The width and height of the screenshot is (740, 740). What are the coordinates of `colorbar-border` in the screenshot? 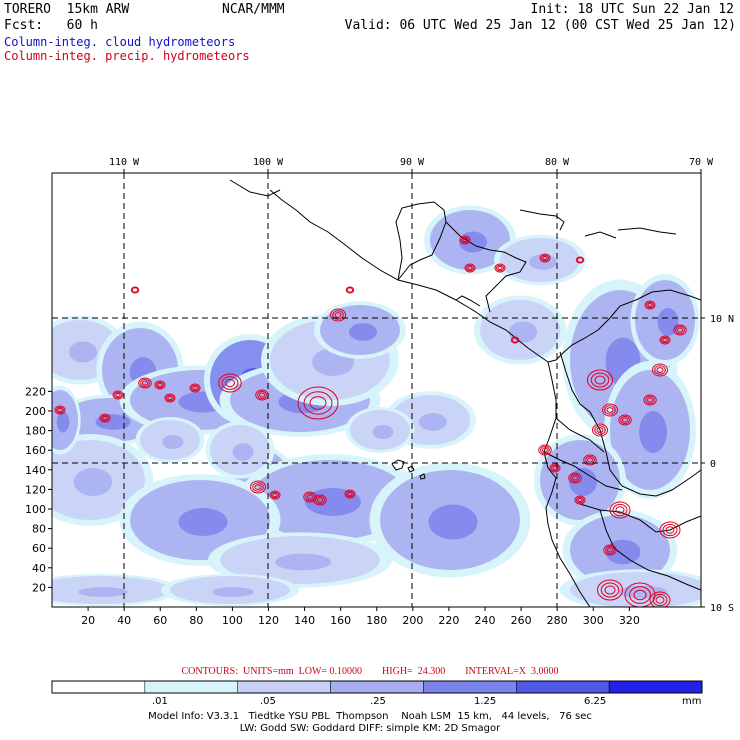 It's located at (377, 687).